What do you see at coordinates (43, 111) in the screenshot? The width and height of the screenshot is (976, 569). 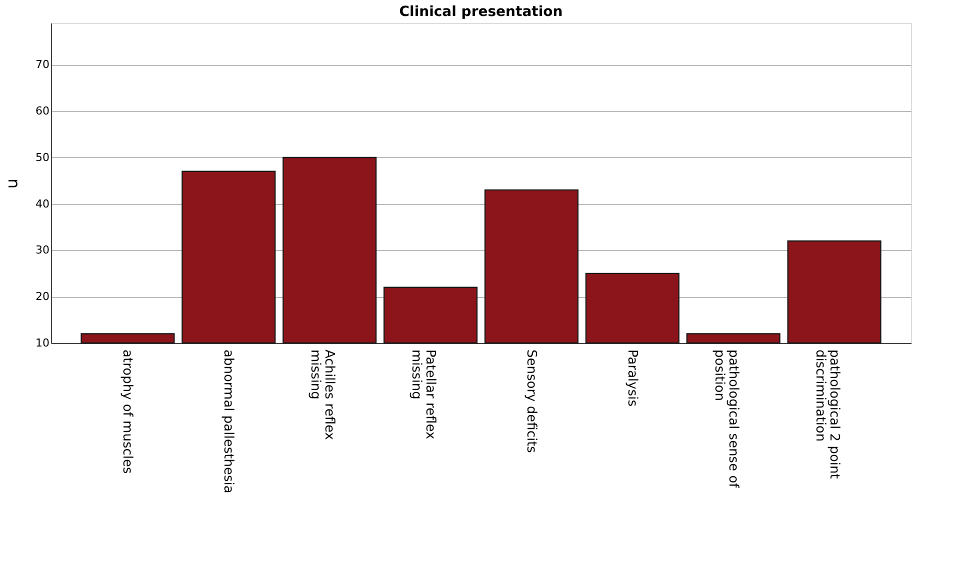 I see `y-tick-label: 60` at bounding box center [43, 111].